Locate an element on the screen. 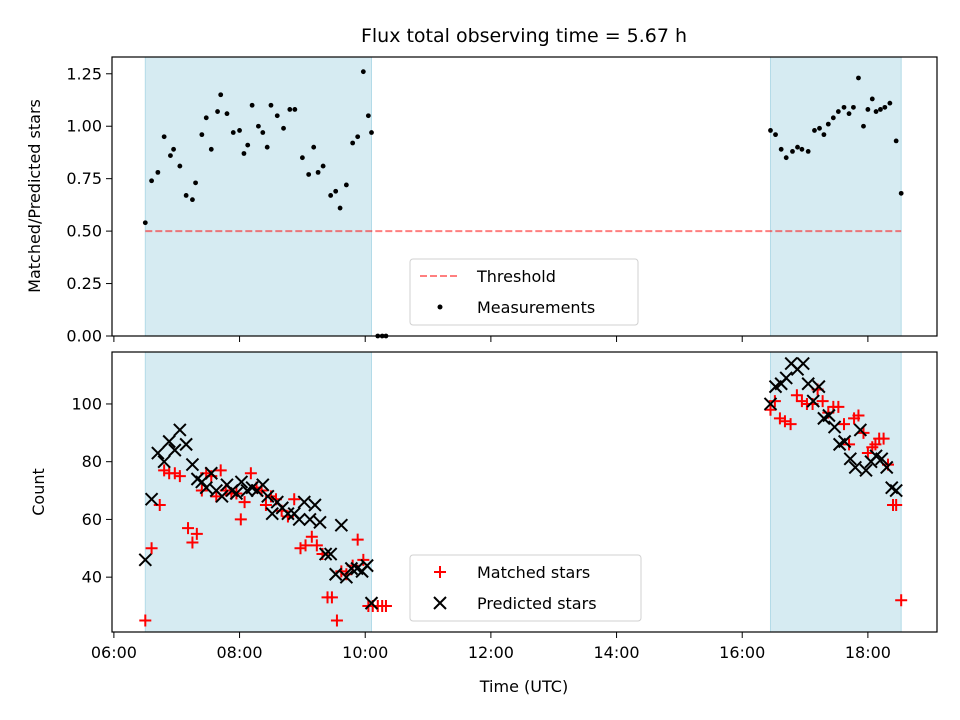 The image size is (960, 720). top-y-tick-label: 0.75 is located at coordinates (84, 178).